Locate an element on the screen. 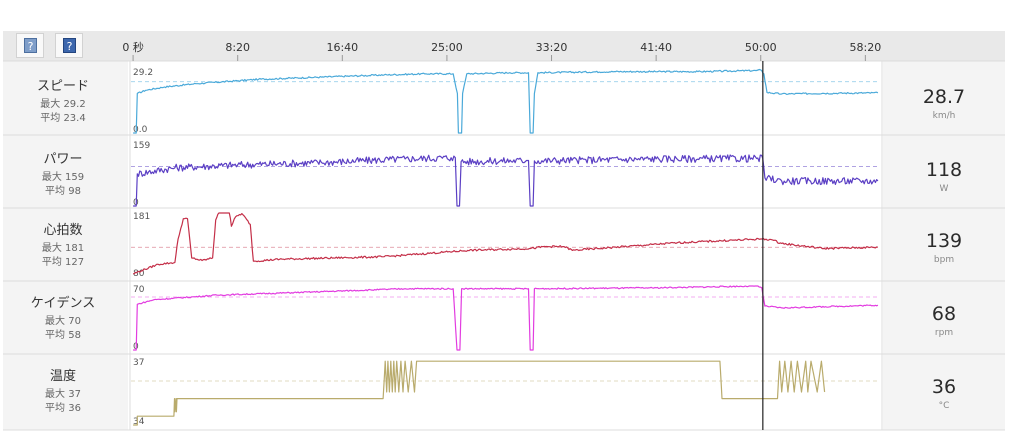 Image resolution: width=1024 pixels, height=433 pixels. current-value: 36 is located at coordinates (944, 387).